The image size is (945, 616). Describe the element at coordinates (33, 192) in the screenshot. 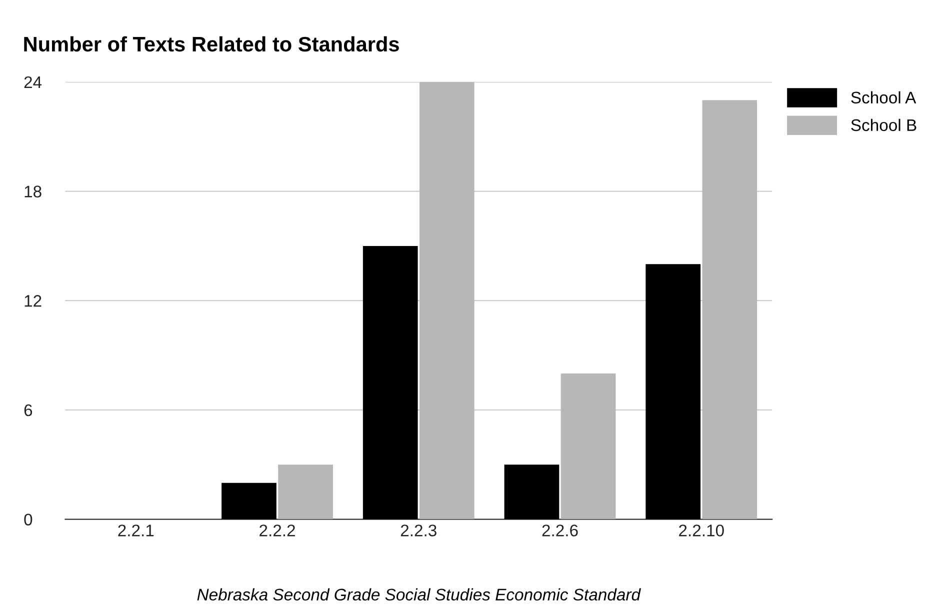

I see `y-tick-label: 18` at that location.